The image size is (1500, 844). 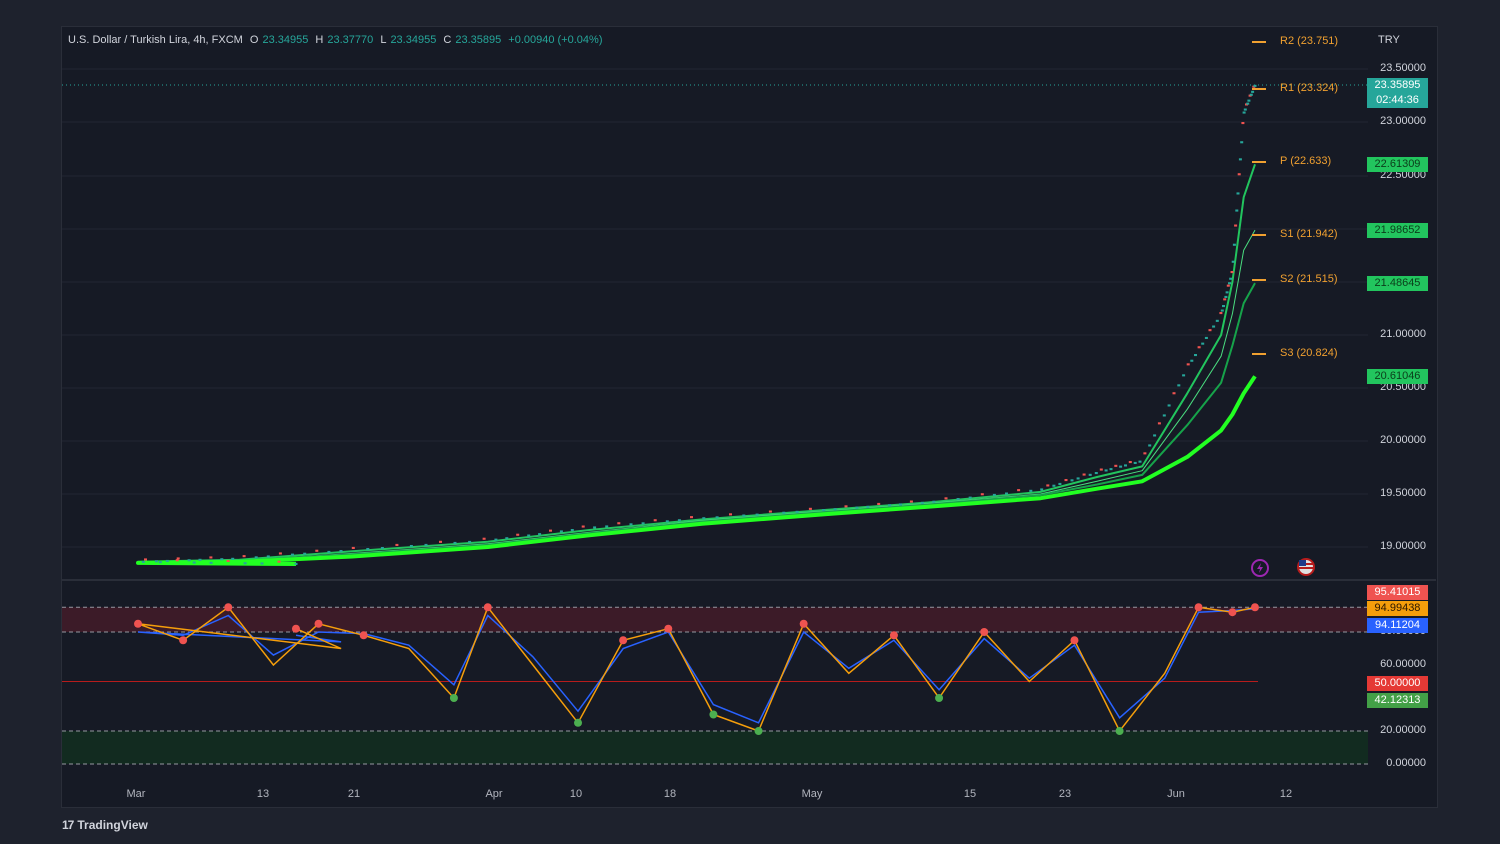 I want to click on tradingview-brand: 17 TradingView, so click(x=105, y=825).